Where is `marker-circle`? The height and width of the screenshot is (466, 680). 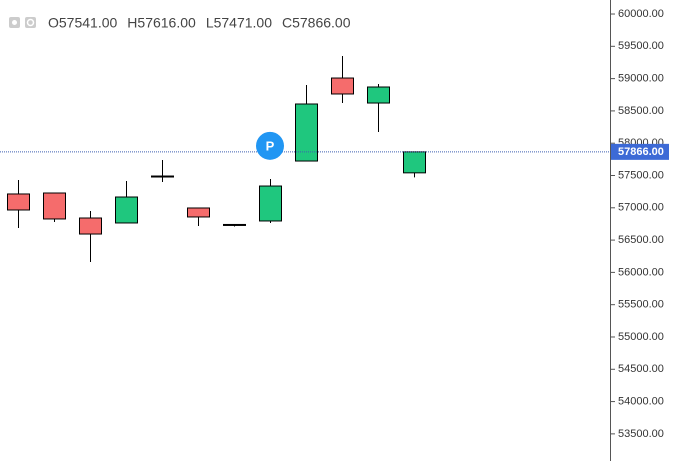
marker-circle is located at coordinates (270, 145).